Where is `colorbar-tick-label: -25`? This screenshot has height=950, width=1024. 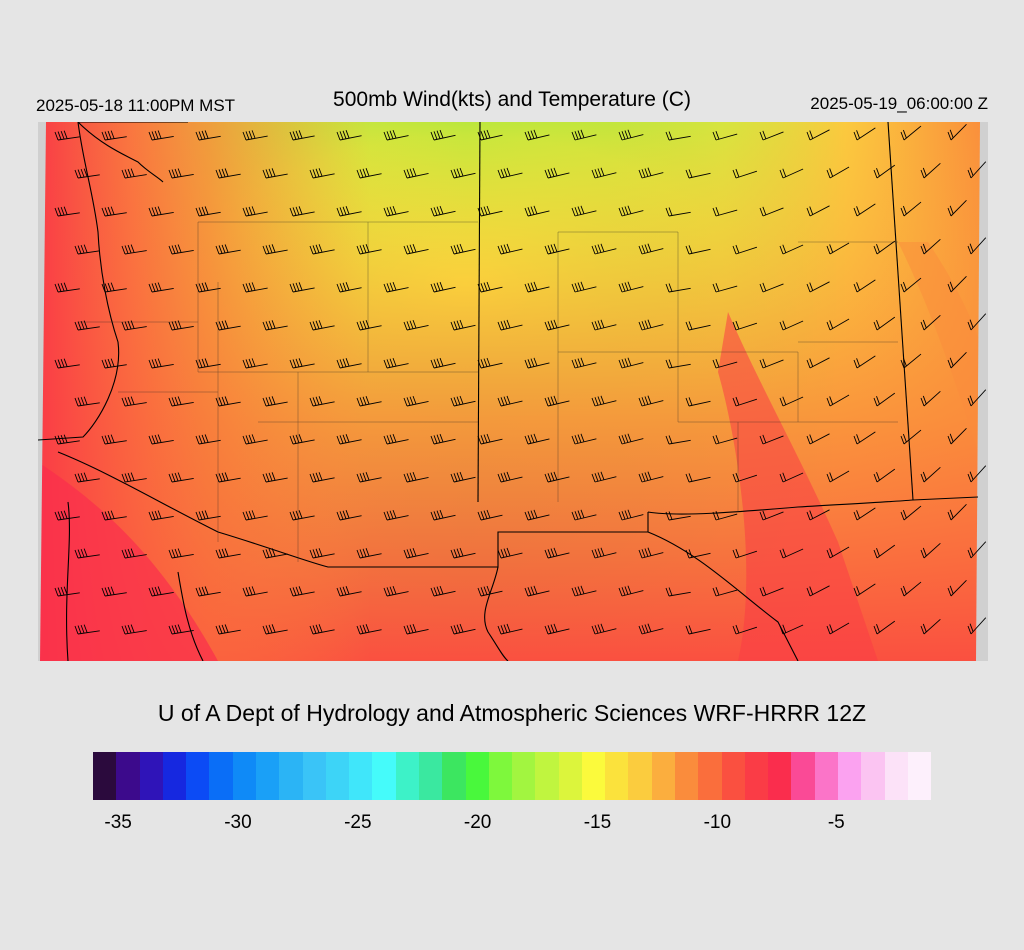
colorbar-tick-label: -25 is located at coordinates (358, 822).